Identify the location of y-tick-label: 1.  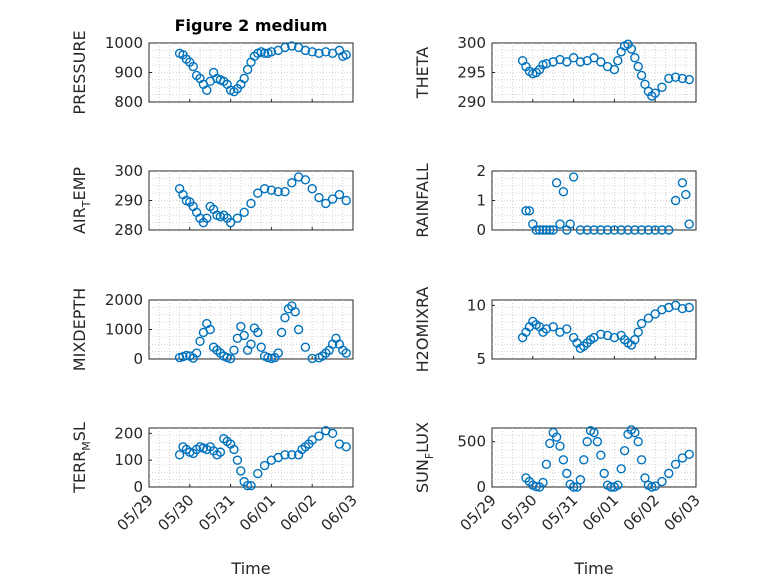
(481, 201).